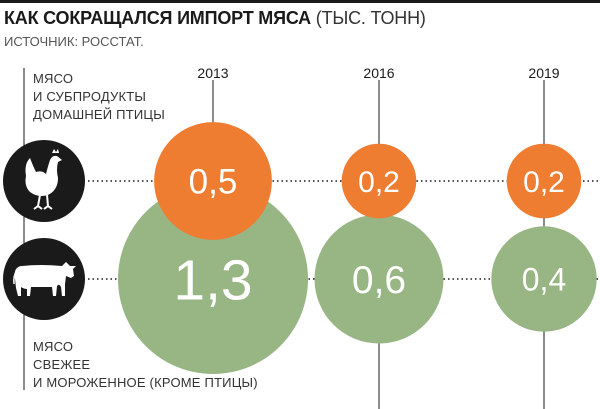  Describe the element at coordinates (99, 114) in the screenshot. I see `category-label-poultry-line: ДОМАШНЕЙ ПТИЦЫ` at that location.